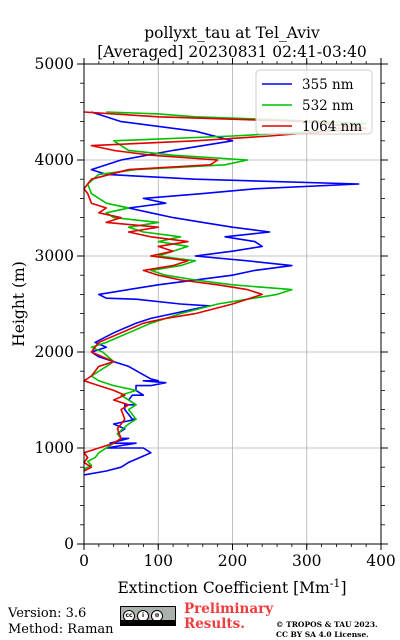 Image resolution: width=400 pixels, height=640 pixels. What do you see at coordinates (69, 544) in the screenshot?
I see `y-tick-label: 0` at bounding box center [69, 544].